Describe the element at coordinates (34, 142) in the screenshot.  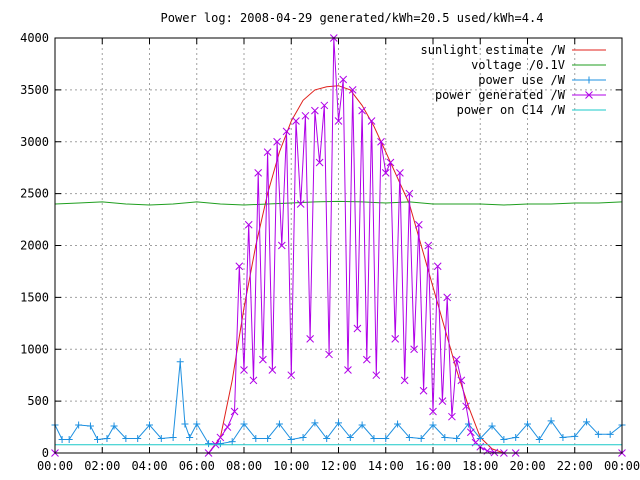
I see `y-tick-label: 3000` at that location.